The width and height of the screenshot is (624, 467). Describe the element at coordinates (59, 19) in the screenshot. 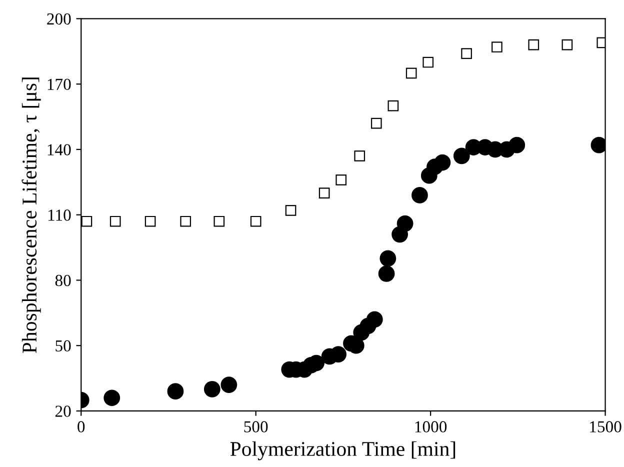

I see `y-tick-label: 200` at that location.